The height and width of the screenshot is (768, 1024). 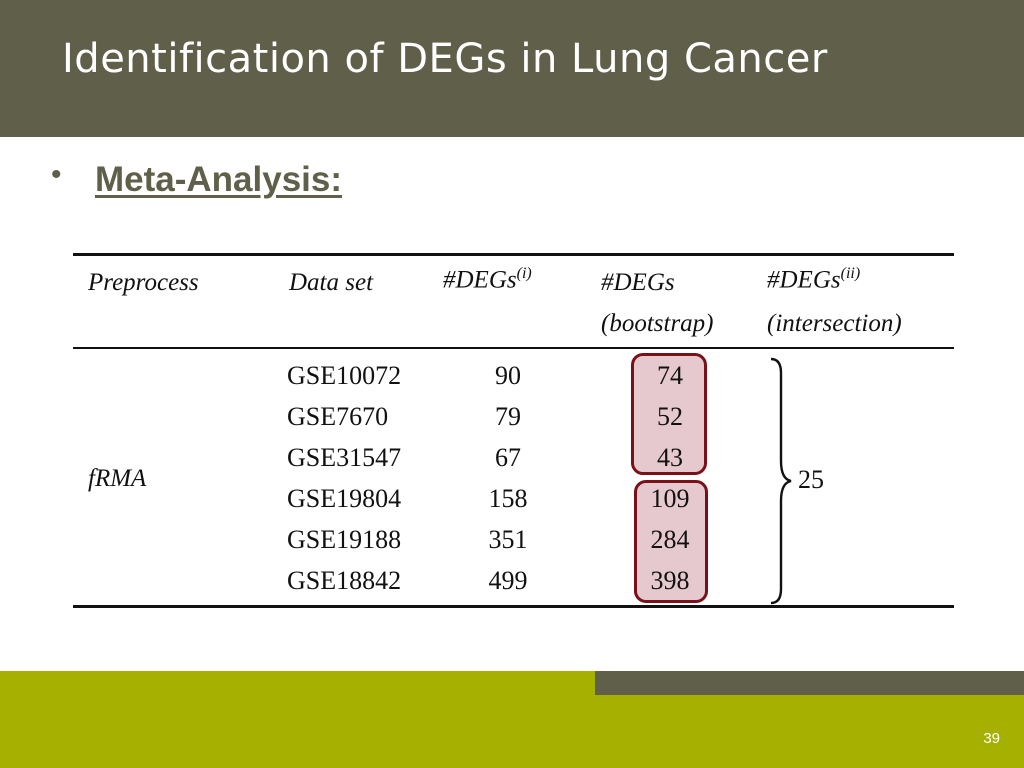 What do you see at coordinates (344, 539) in the screenshot?
I see `row-5-dataset: GSE19188` at bounding box center [344, 539].